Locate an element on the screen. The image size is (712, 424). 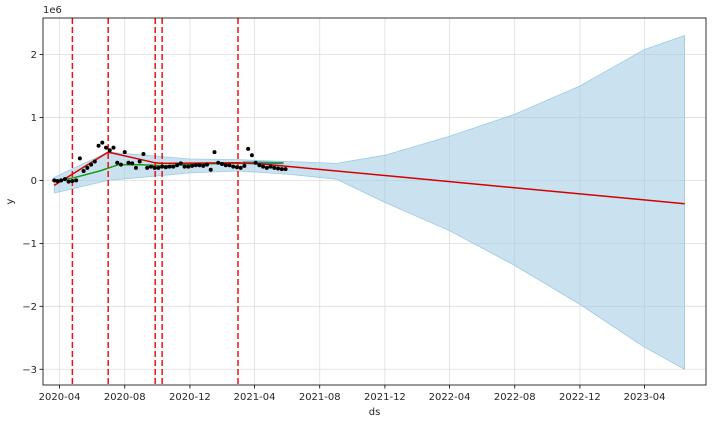
x-tick-label: 2022-04 is located at coordinates (450, 397).